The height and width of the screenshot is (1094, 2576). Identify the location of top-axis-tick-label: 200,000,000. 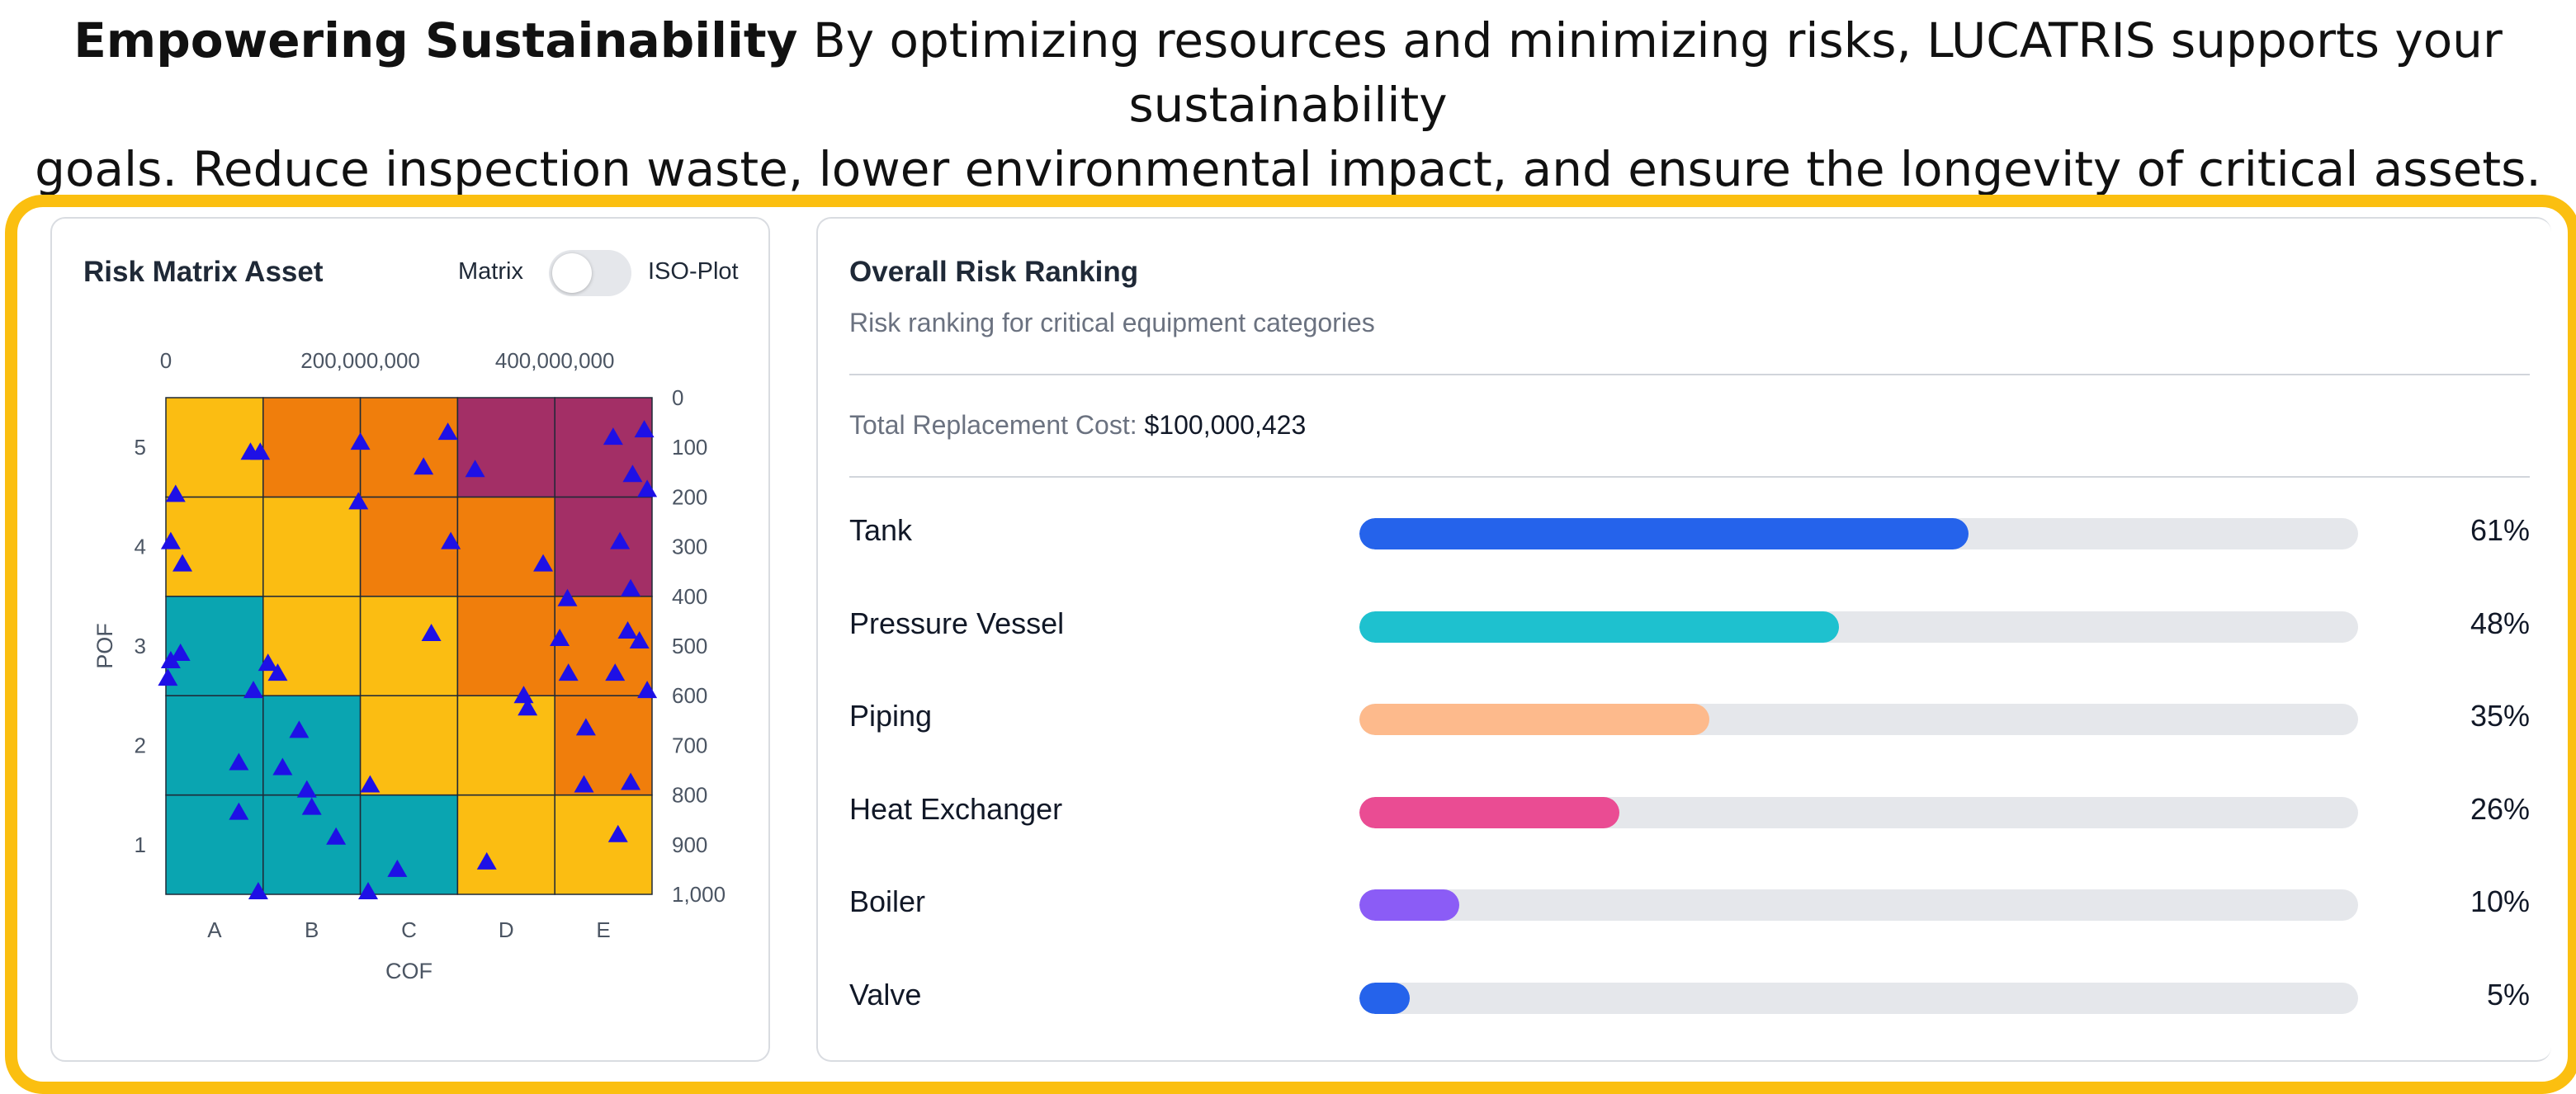
(360, 360).